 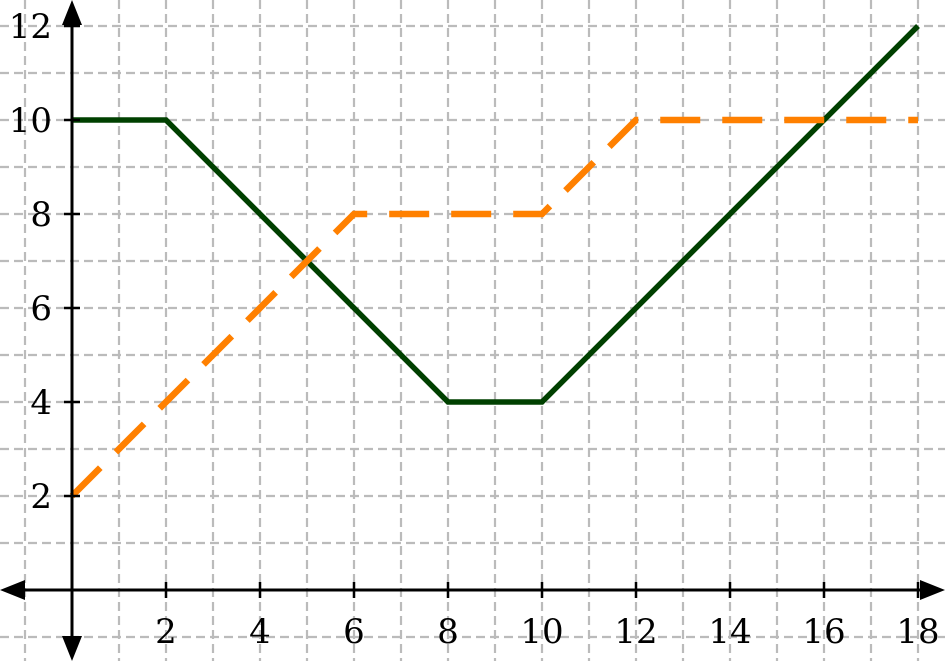 What do you see at coordinates (41, 215) in the screenshot?
I see `y-tick-label: 8` at bounding box center [41, 215].